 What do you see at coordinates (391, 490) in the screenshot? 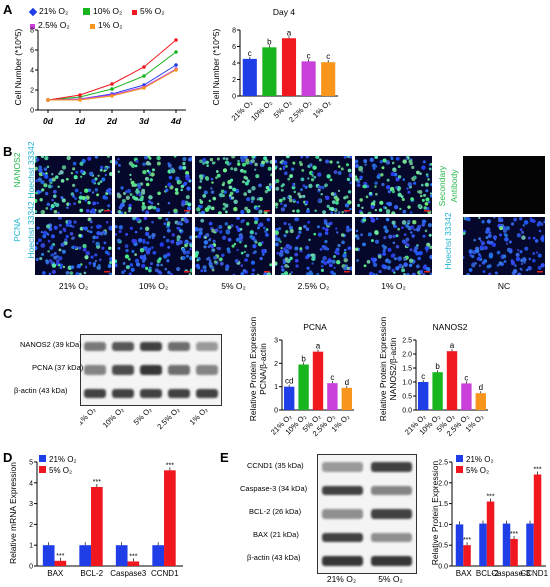
I see `blot-e-band` at bounding box center [391, 490].